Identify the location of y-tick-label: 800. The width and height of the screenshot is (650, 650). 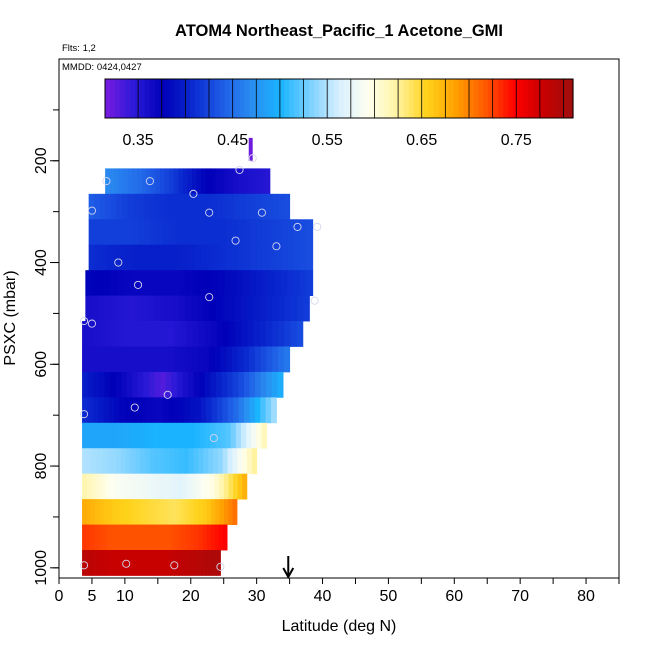
(41, 466).